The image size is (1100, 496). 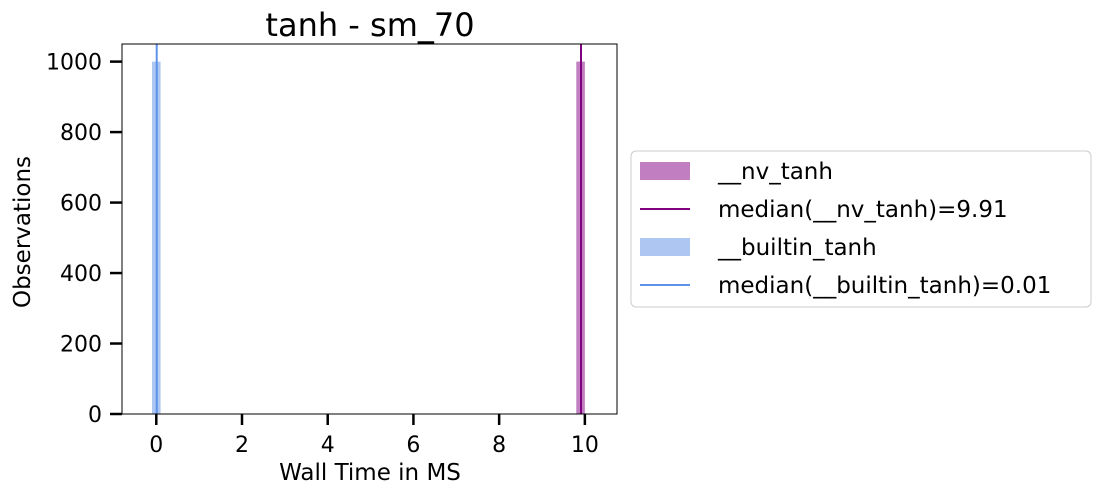 I want to click on legend-box, so click(x=861, y=229).